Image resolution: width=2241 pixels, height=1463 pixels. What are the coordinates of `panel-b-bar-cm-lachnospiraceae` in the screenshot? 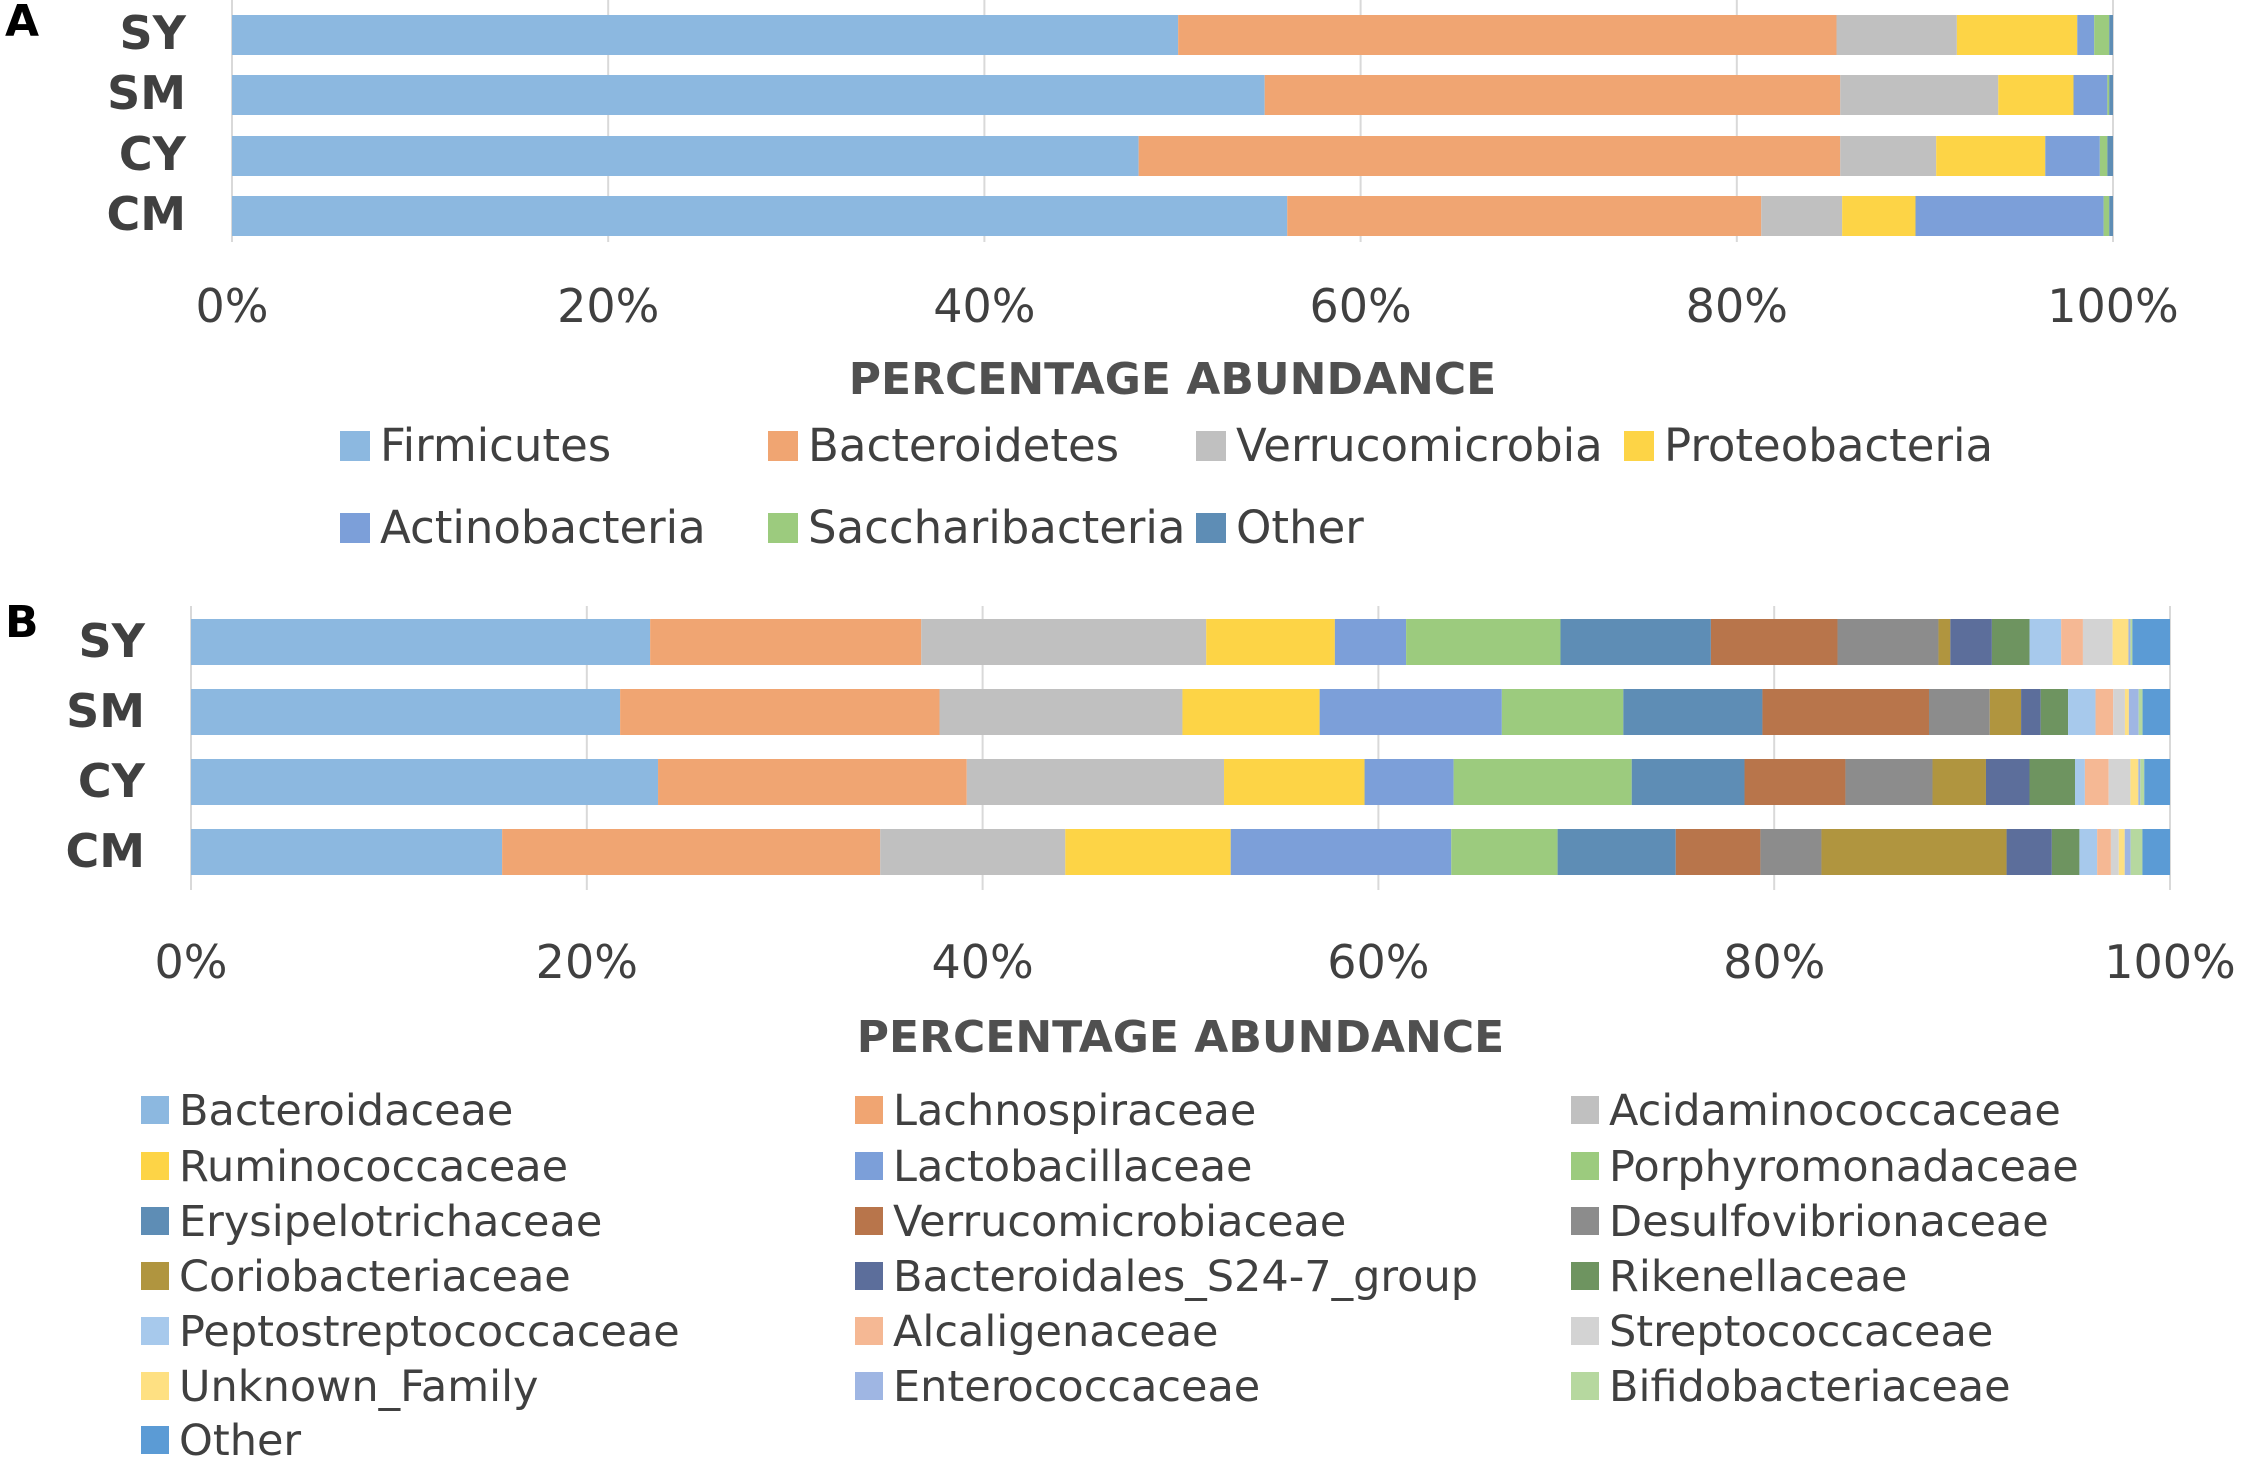 It's located at (691, 852).